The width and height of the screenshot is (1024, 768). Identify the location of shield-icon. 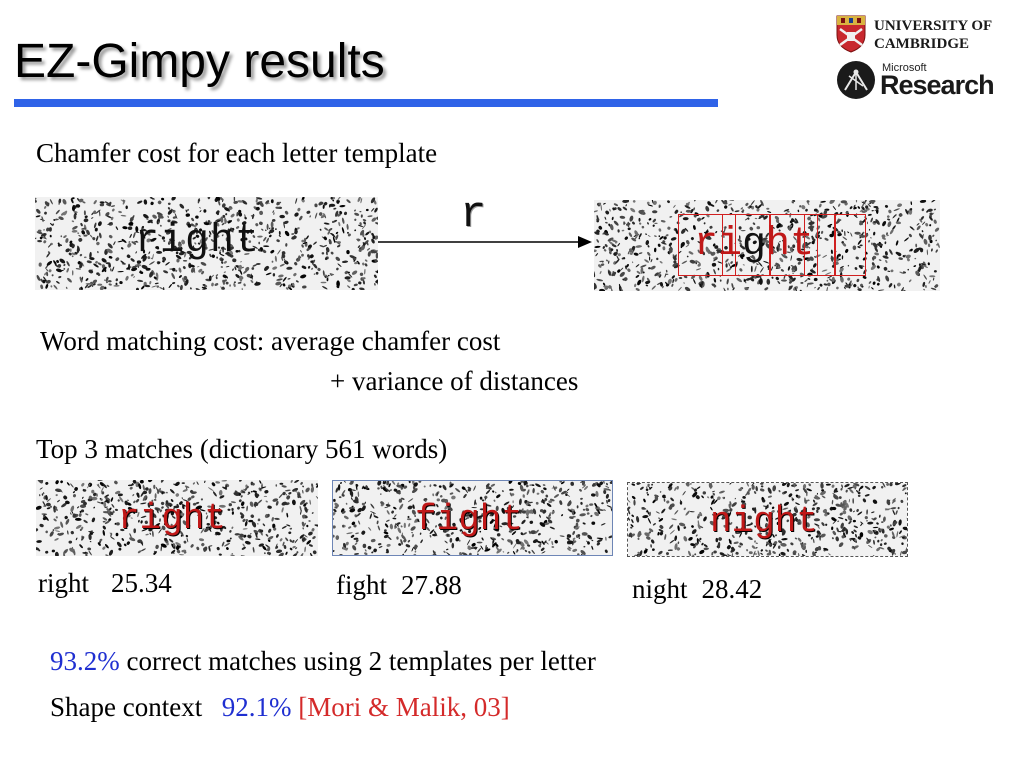
(851, 34).